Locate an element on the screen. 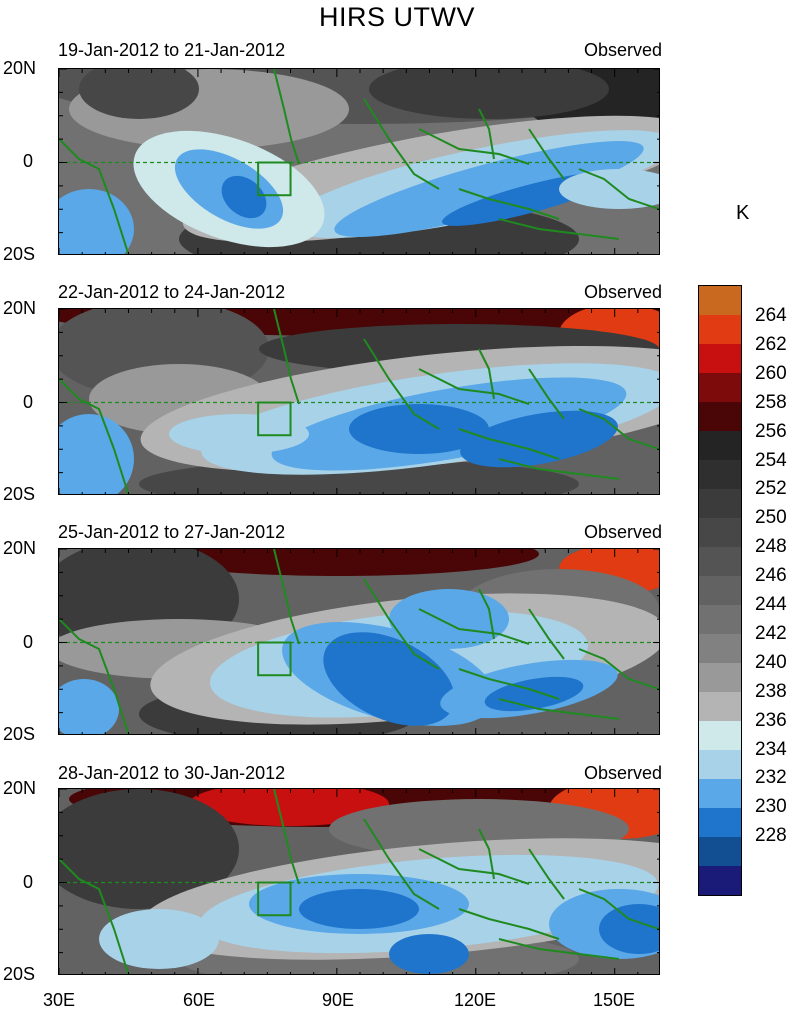 Image resolution: width=794 pixels, height=1013 pixels. panel-1-date-range: 19-Jan-2012 to 21-Jan-2012 is located at coordinates (172, 50).